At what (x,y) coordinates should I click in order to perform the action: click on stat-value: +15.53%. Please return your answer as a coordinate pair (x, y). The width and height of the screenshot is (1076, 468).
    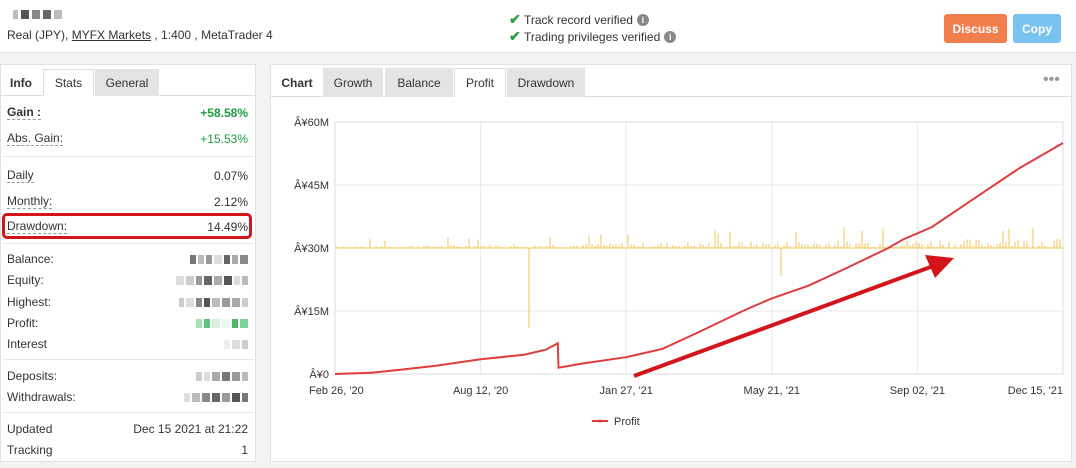
    Looking at the image, I should click on (224, 139).